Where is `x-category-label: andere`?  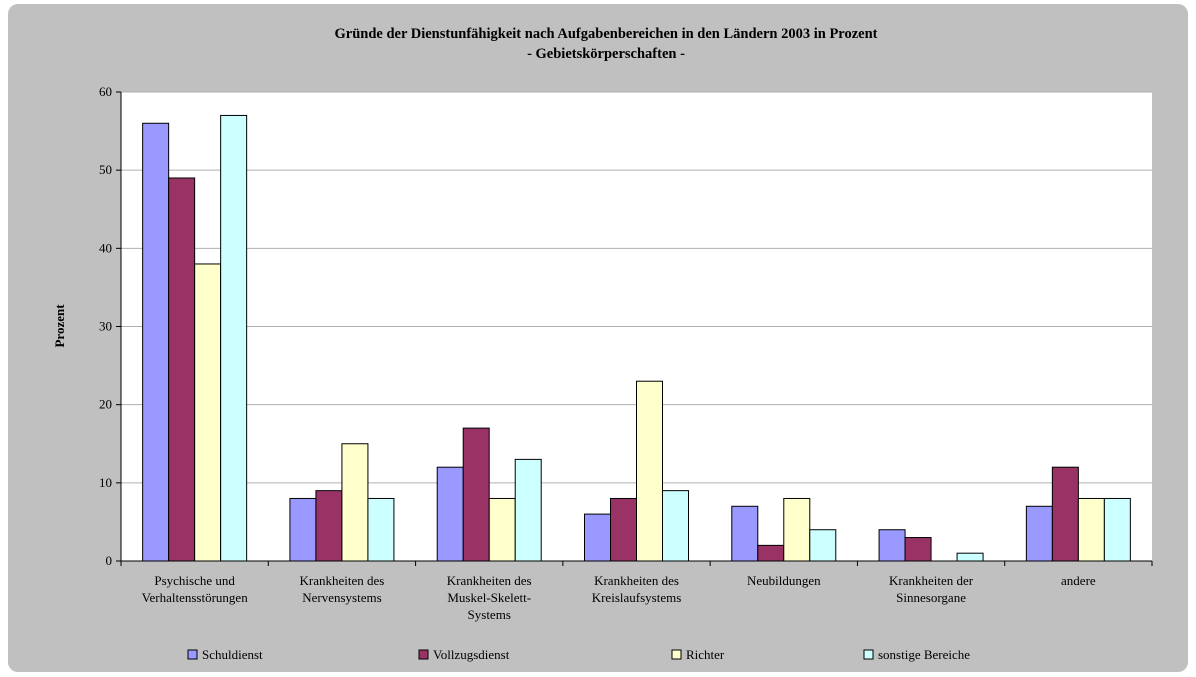 x-category-label: andere is located at coordinates (1078, 580).